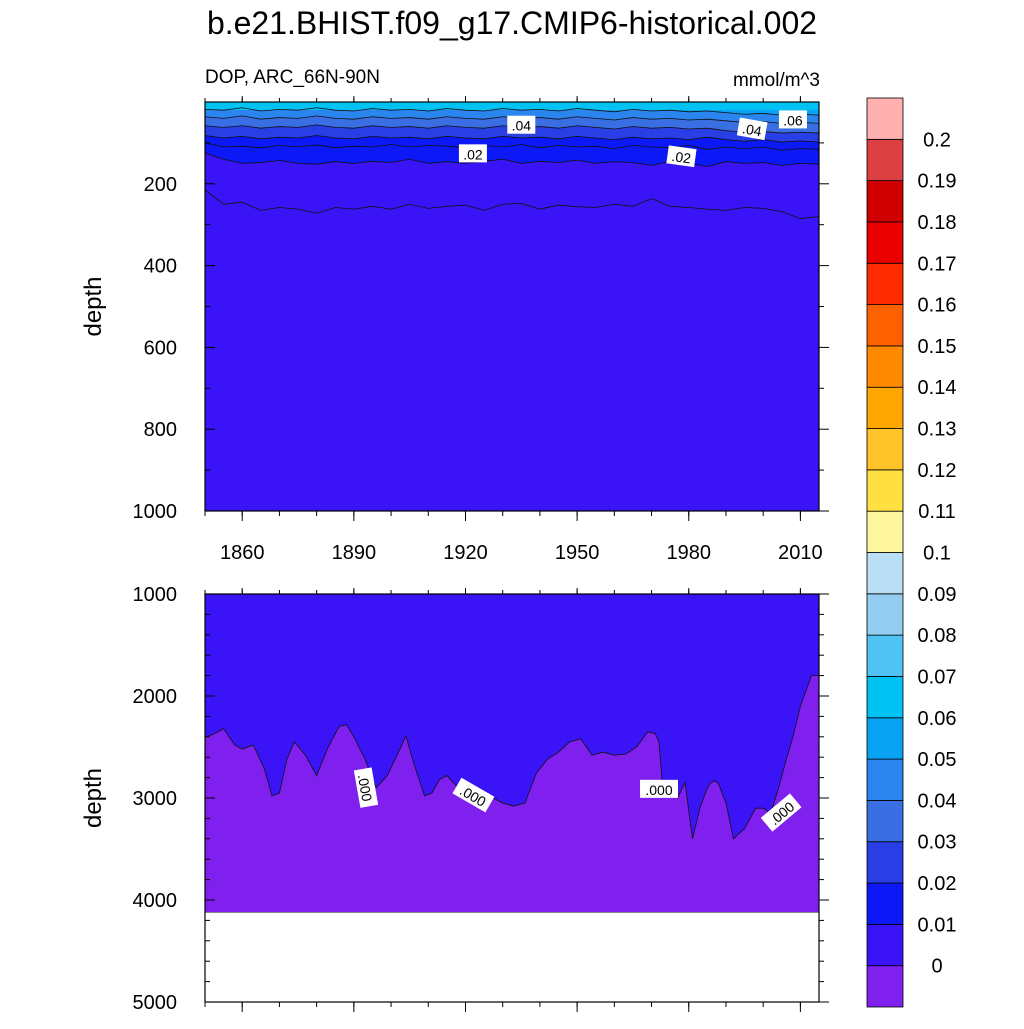  I want to click on colorbar-tick-label: 0.1, so click(937, 554).